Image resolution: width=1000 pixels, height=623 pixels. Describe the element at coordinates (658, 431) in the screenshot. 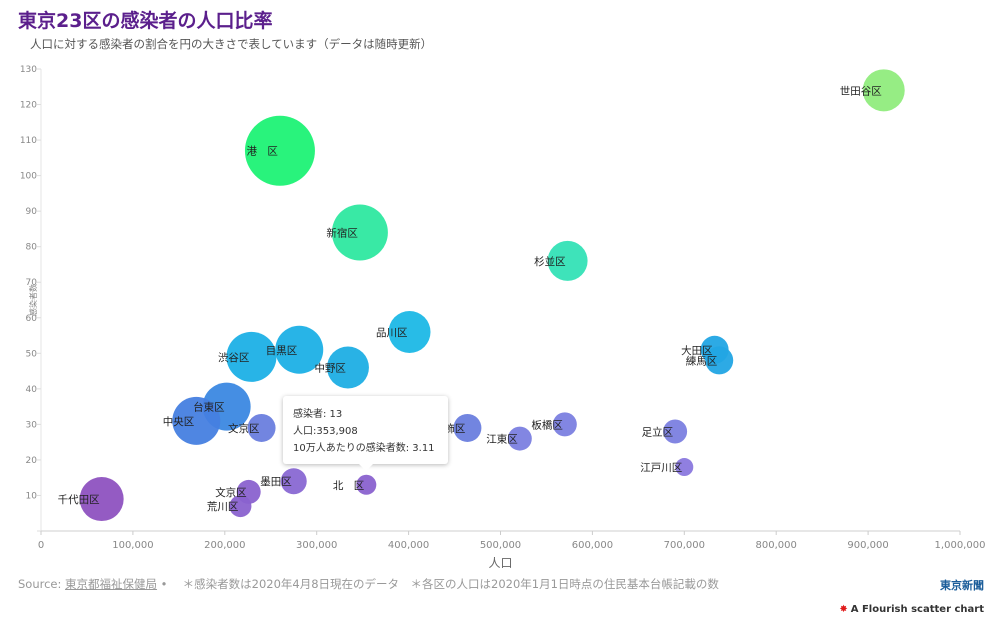

I see `bubble-label-17: 足立区` at that location.